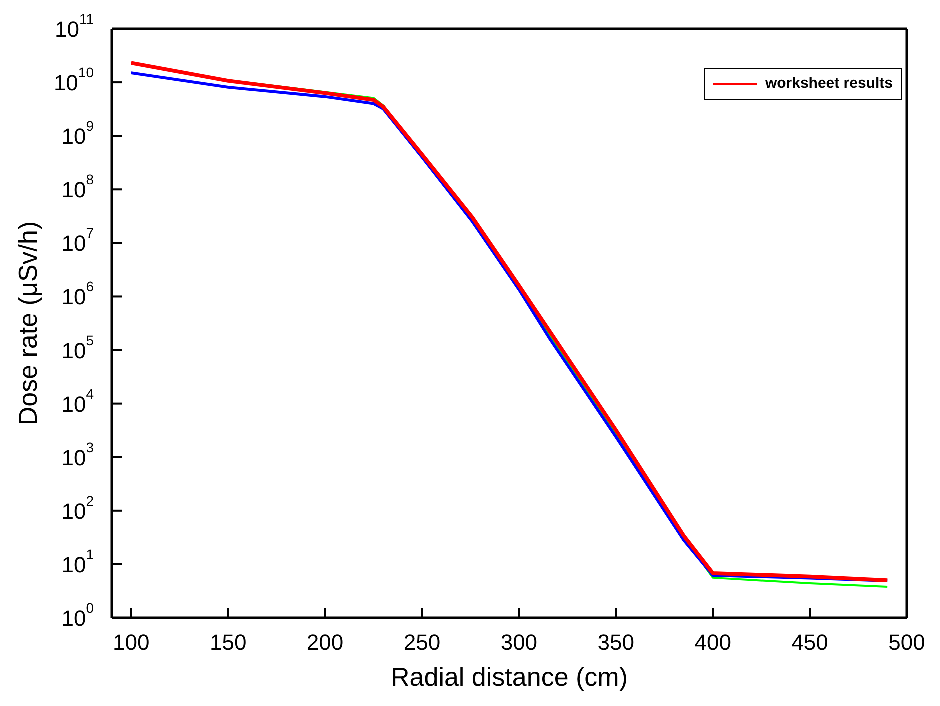 This screenshot has width=940, height=706. Describe the element at coordinates (78, 615) in the screenshot. I see `y-tick-label: 10$^{0}$` at that location.